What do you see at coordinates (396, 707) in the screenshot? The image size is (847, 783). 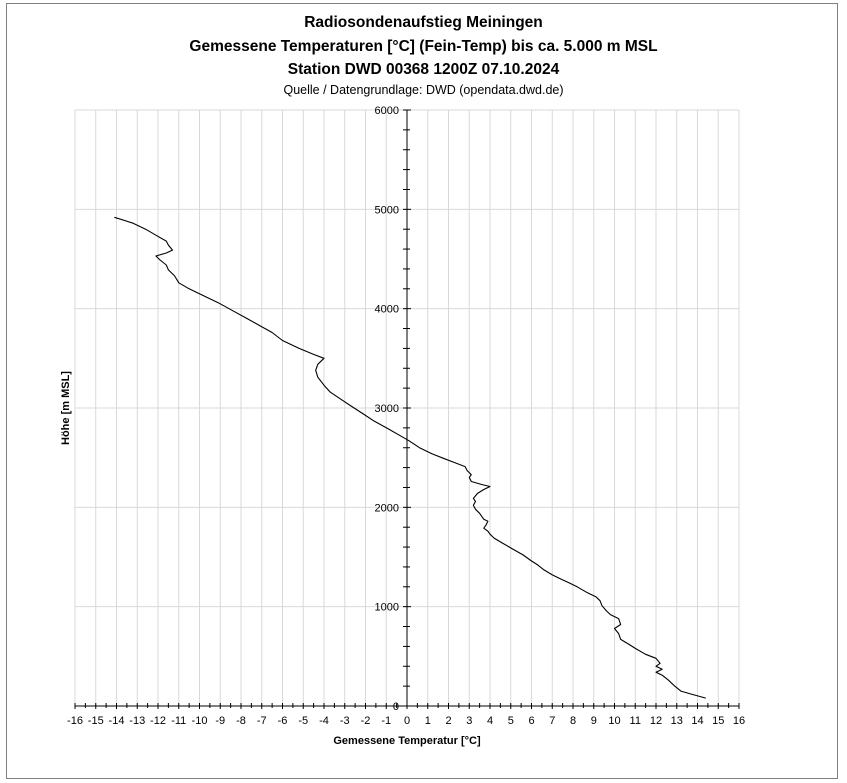 I see `y-tick-label: 0` at bounding box center [396, 707].